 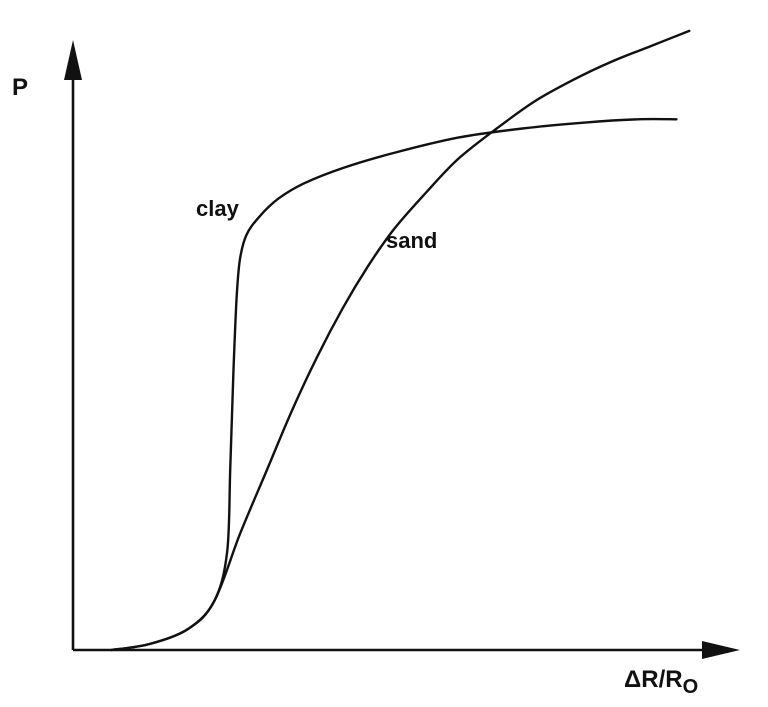 I want to click on x-axis-label-subscript: O, so click(x=690, y=687).